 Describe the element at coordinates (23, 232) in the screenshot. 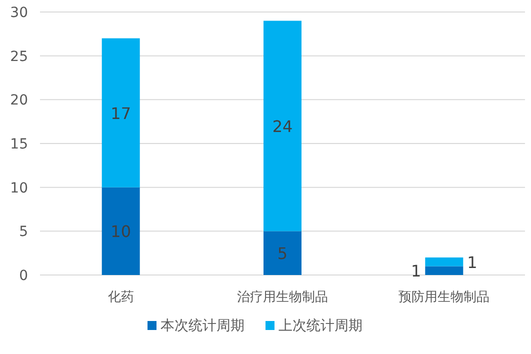

I see `y-tick-label: 5` at that location.